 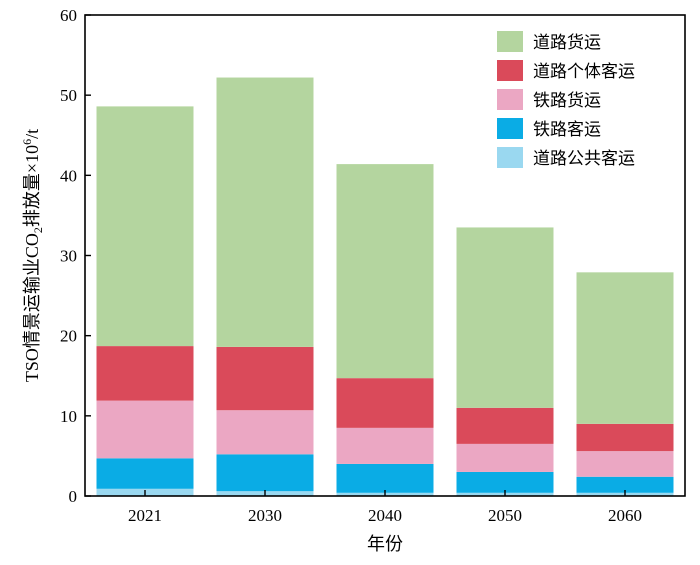 What do you see at coordinates (567, 129) in the screenshot?
I see `legend-label: 铁路客运` at bounding box center [567, 129].